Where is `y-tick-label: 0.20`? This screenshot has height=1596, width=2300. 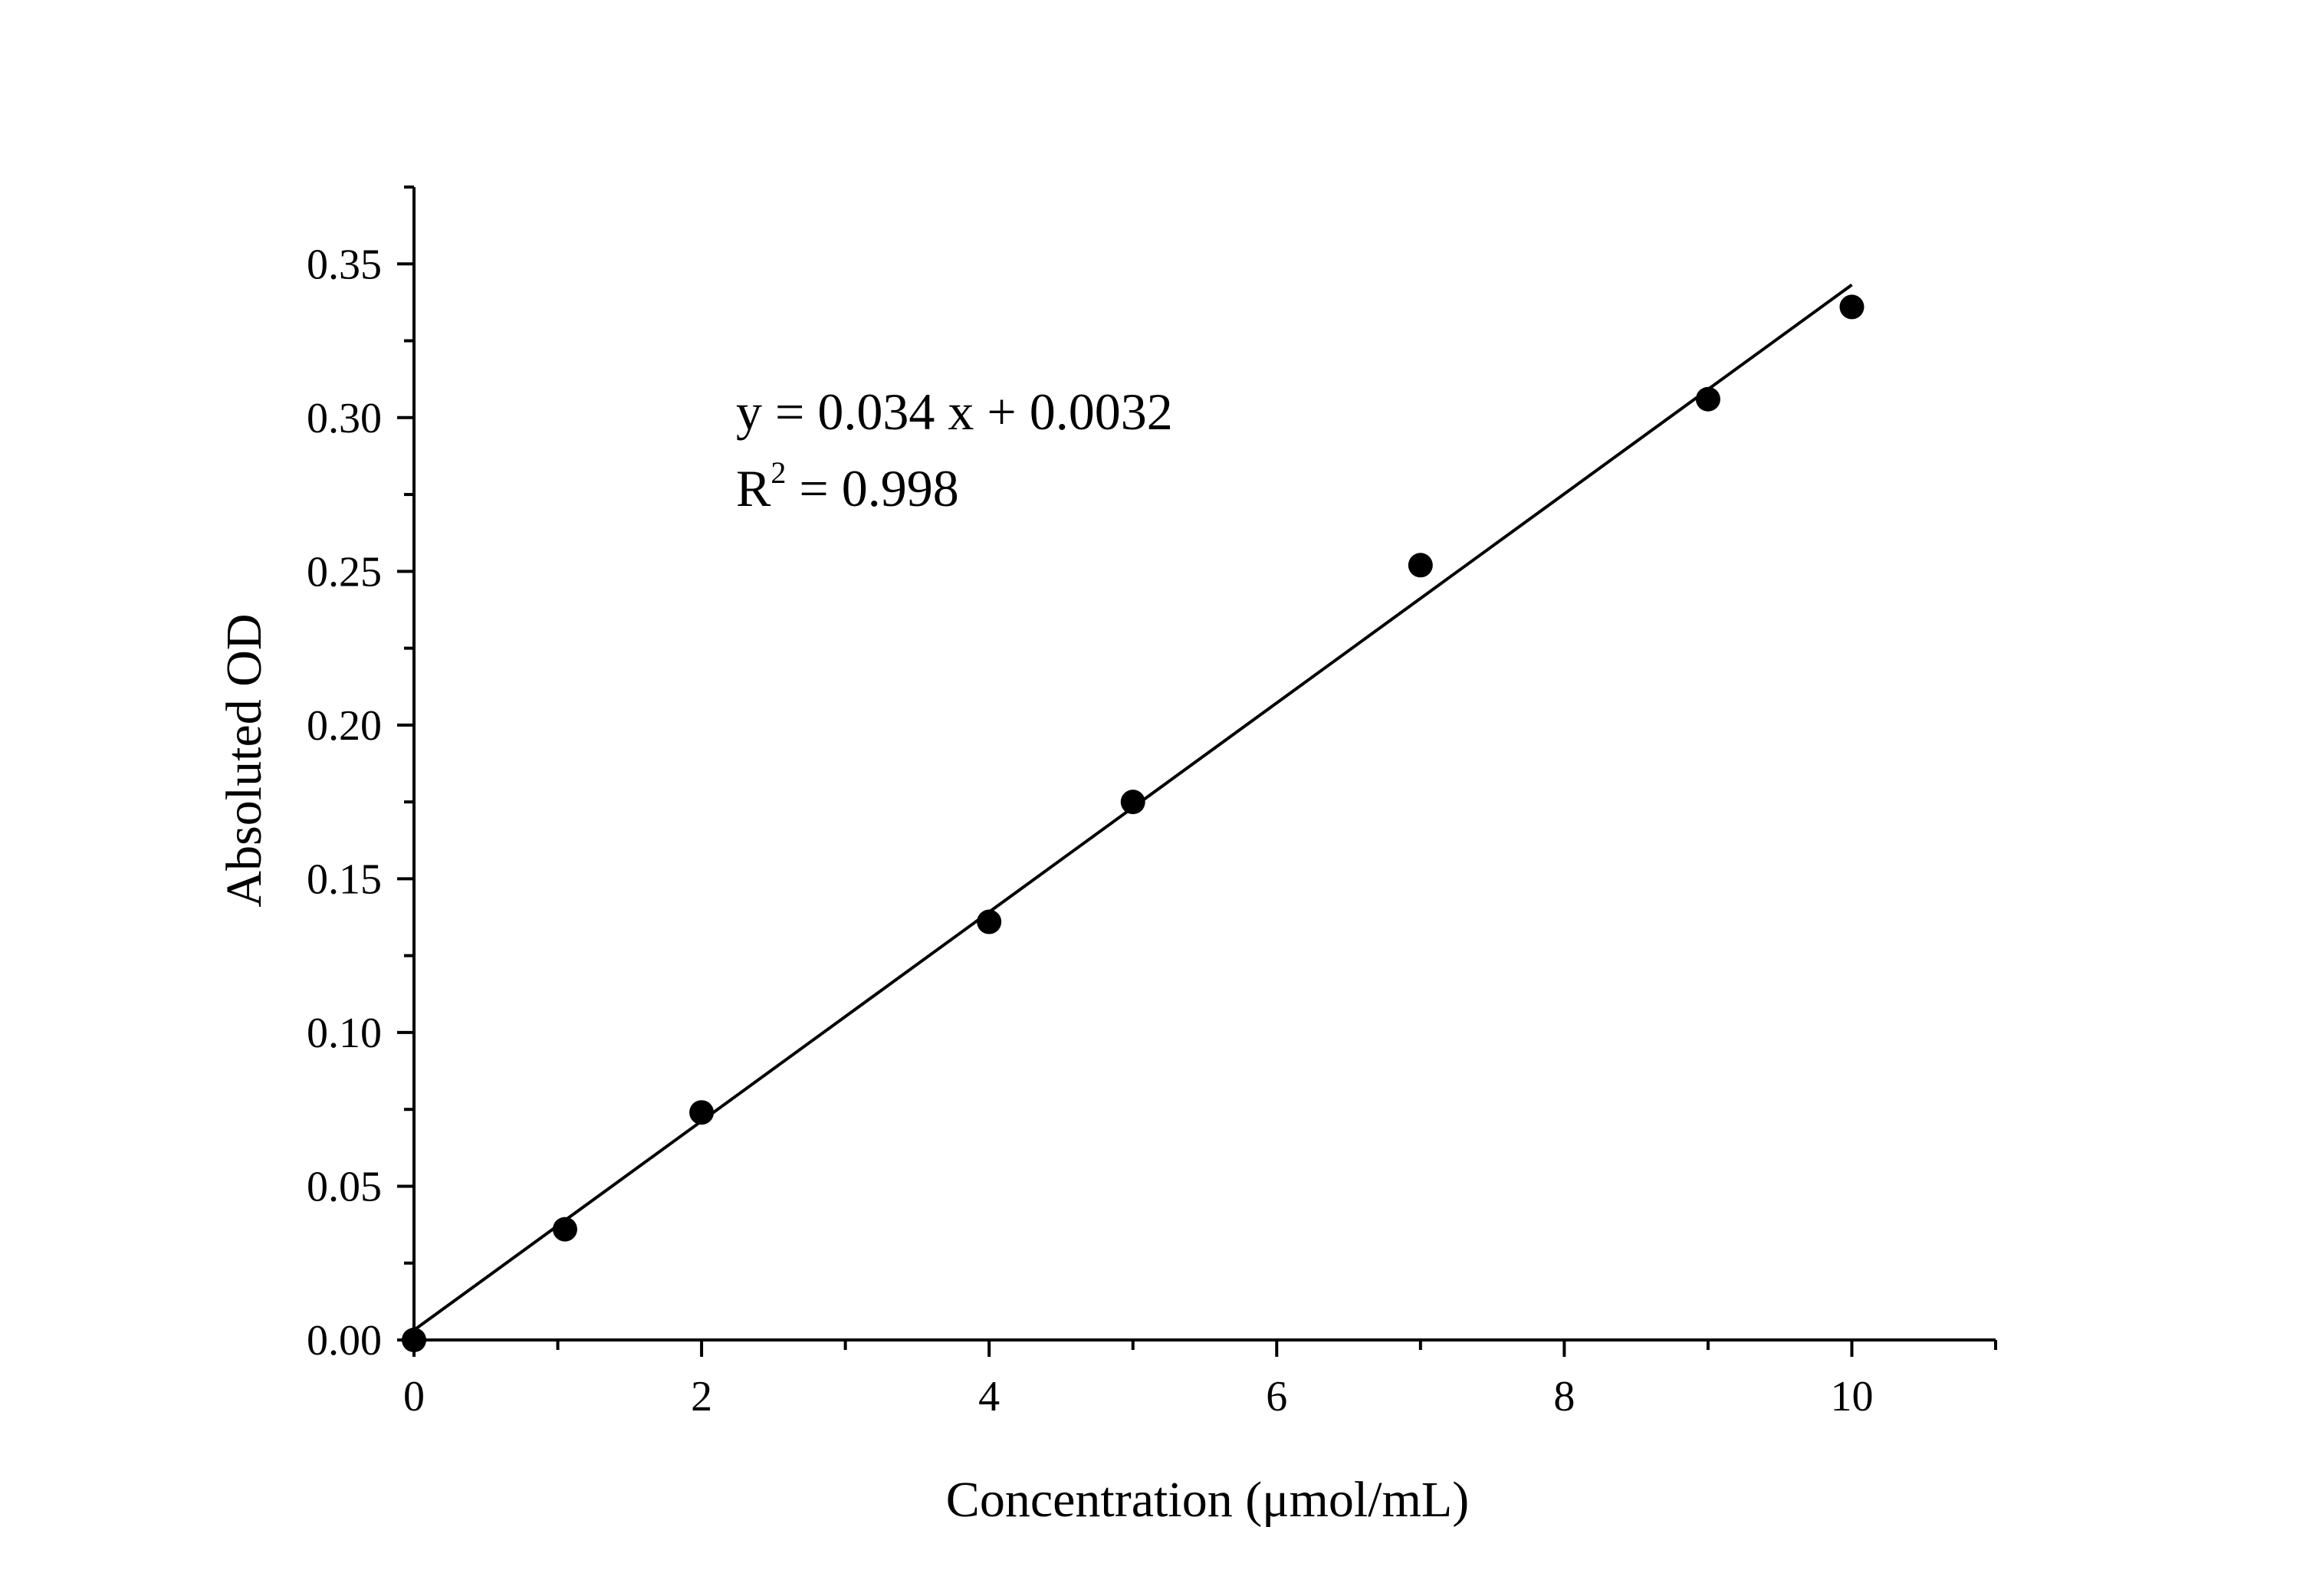
y-tick-label: 0.20 is located at coordinates (344, 726).